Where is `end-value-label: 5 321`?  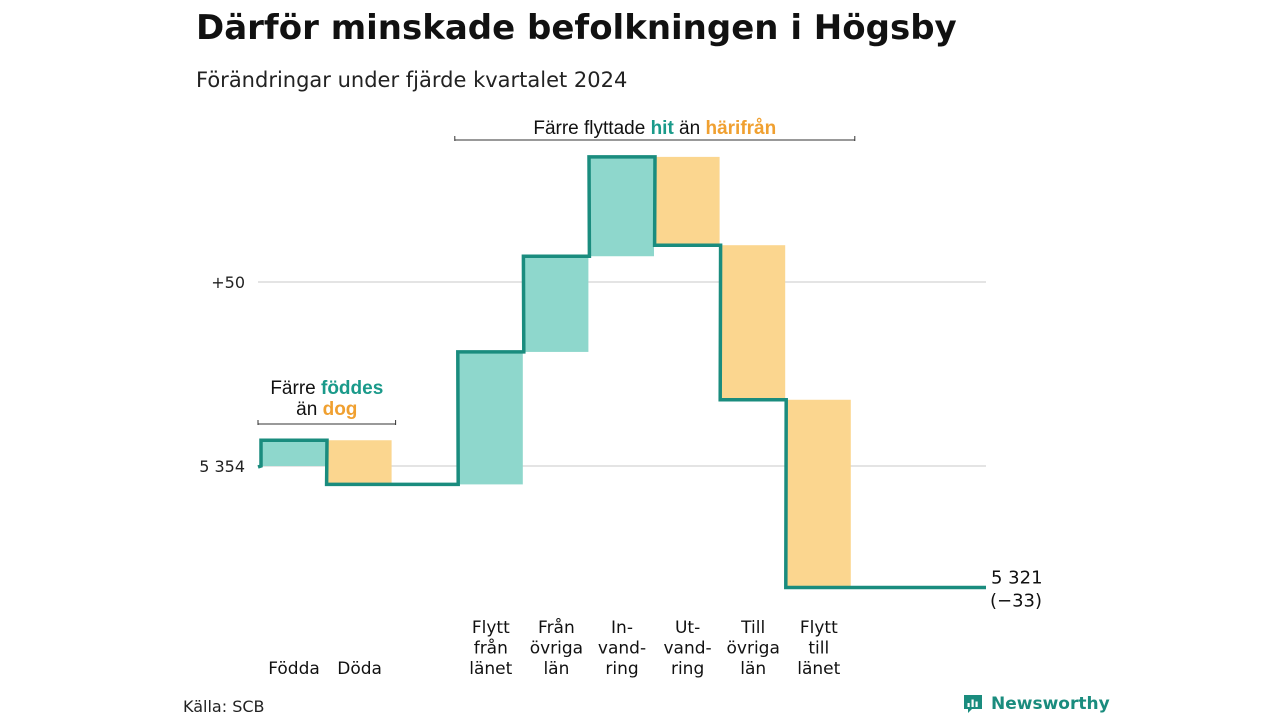
end-value-label: 5 321 is located at coordinates (1017, 577).